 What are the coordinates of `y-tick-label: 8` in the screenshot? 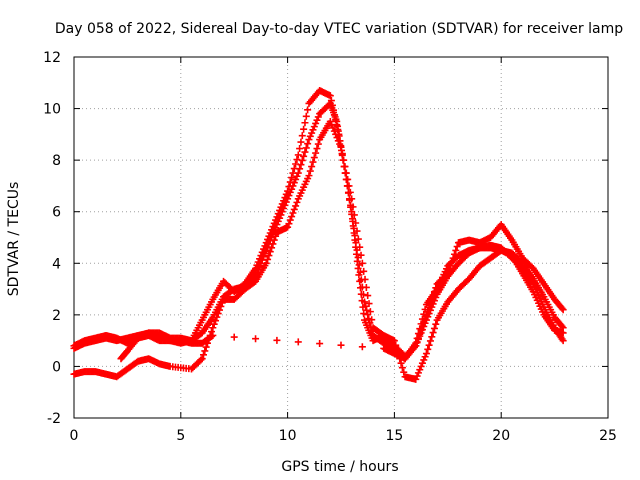 It's located at (56, 161).